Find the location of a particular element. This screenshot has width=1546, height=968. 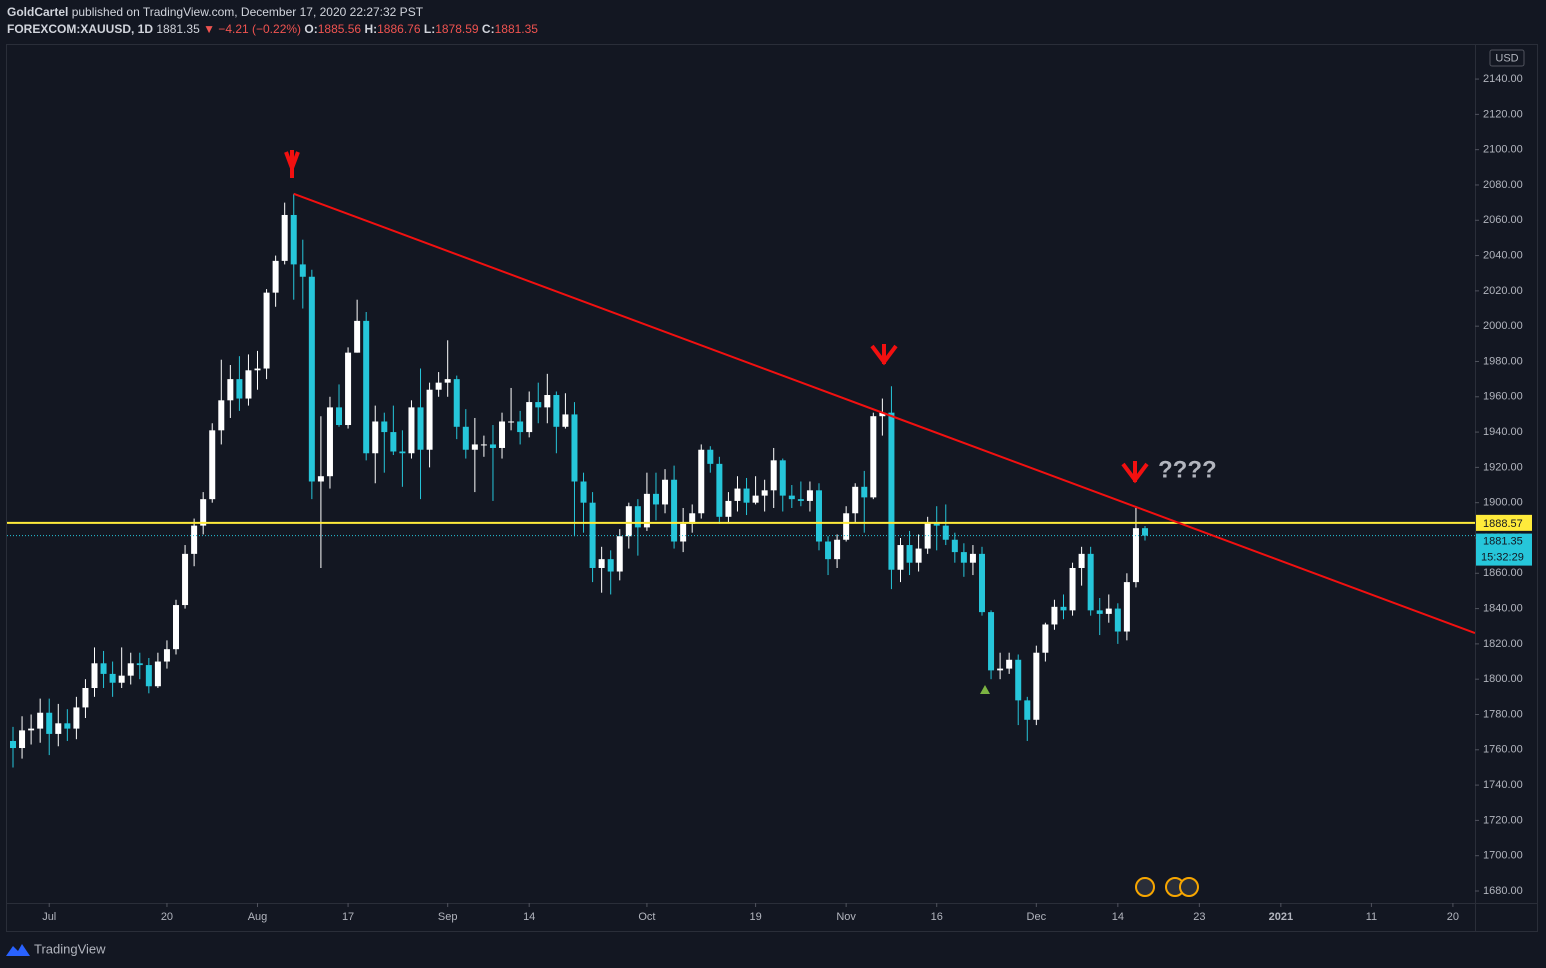

y-tick-label: 1680.00 is located at coordinates (1503, 891).